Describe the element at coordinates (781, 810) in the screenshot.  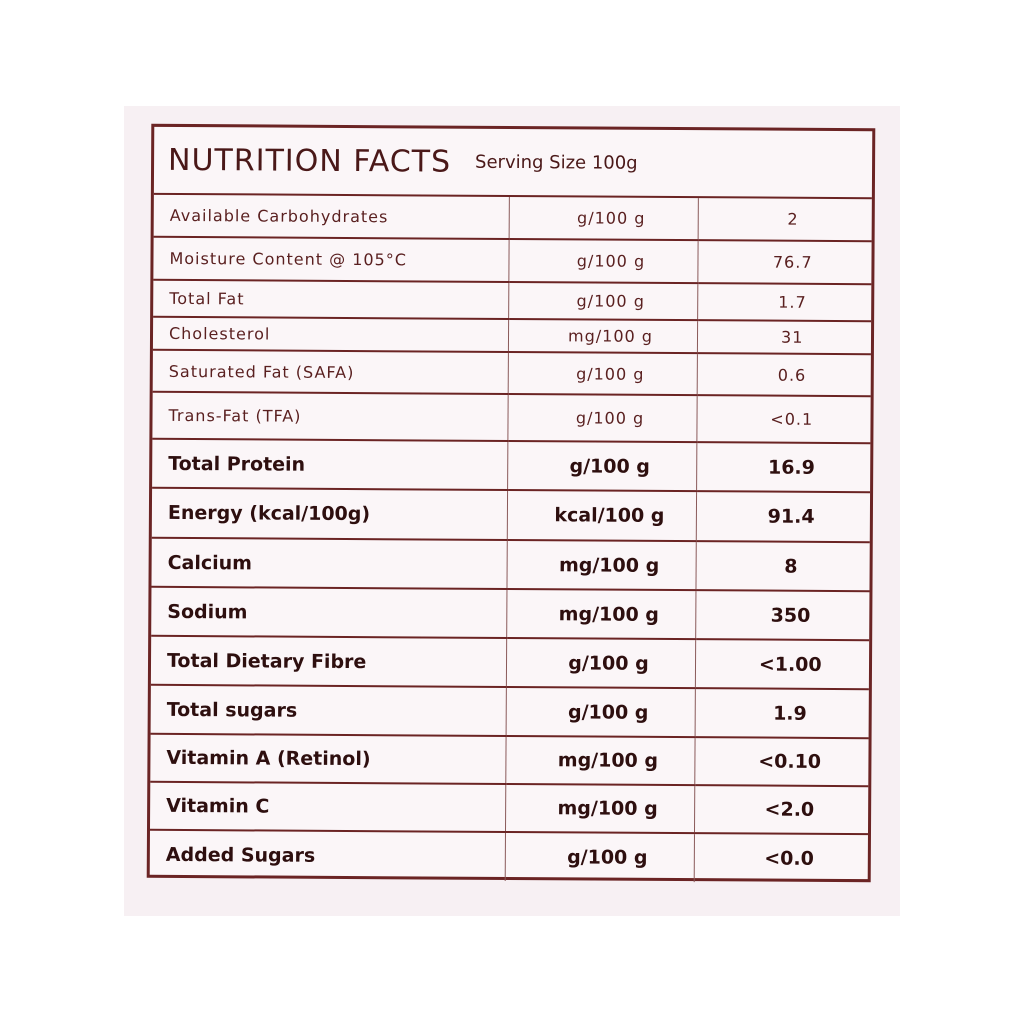
I see `nutrient-value: <2.0` at that location.